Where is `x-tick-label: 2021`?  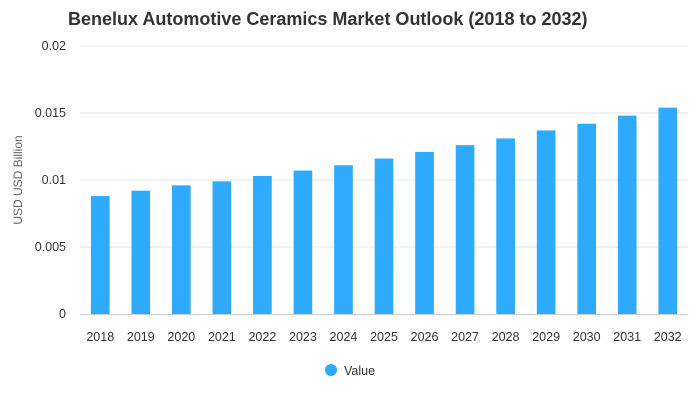 x-tick-label: 2021 is located at coordinates (222, 337).